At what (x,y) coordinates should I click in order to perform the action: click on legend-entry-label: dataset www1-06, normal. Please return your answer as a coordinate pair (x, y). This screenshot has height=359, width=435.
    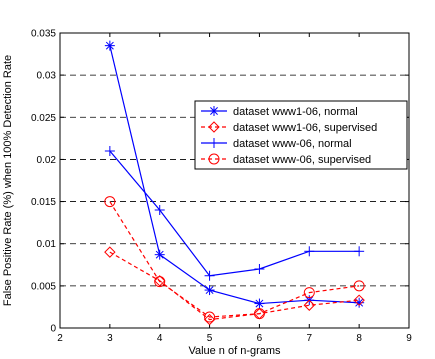
    Looking at the image, I should click on (295, 112).